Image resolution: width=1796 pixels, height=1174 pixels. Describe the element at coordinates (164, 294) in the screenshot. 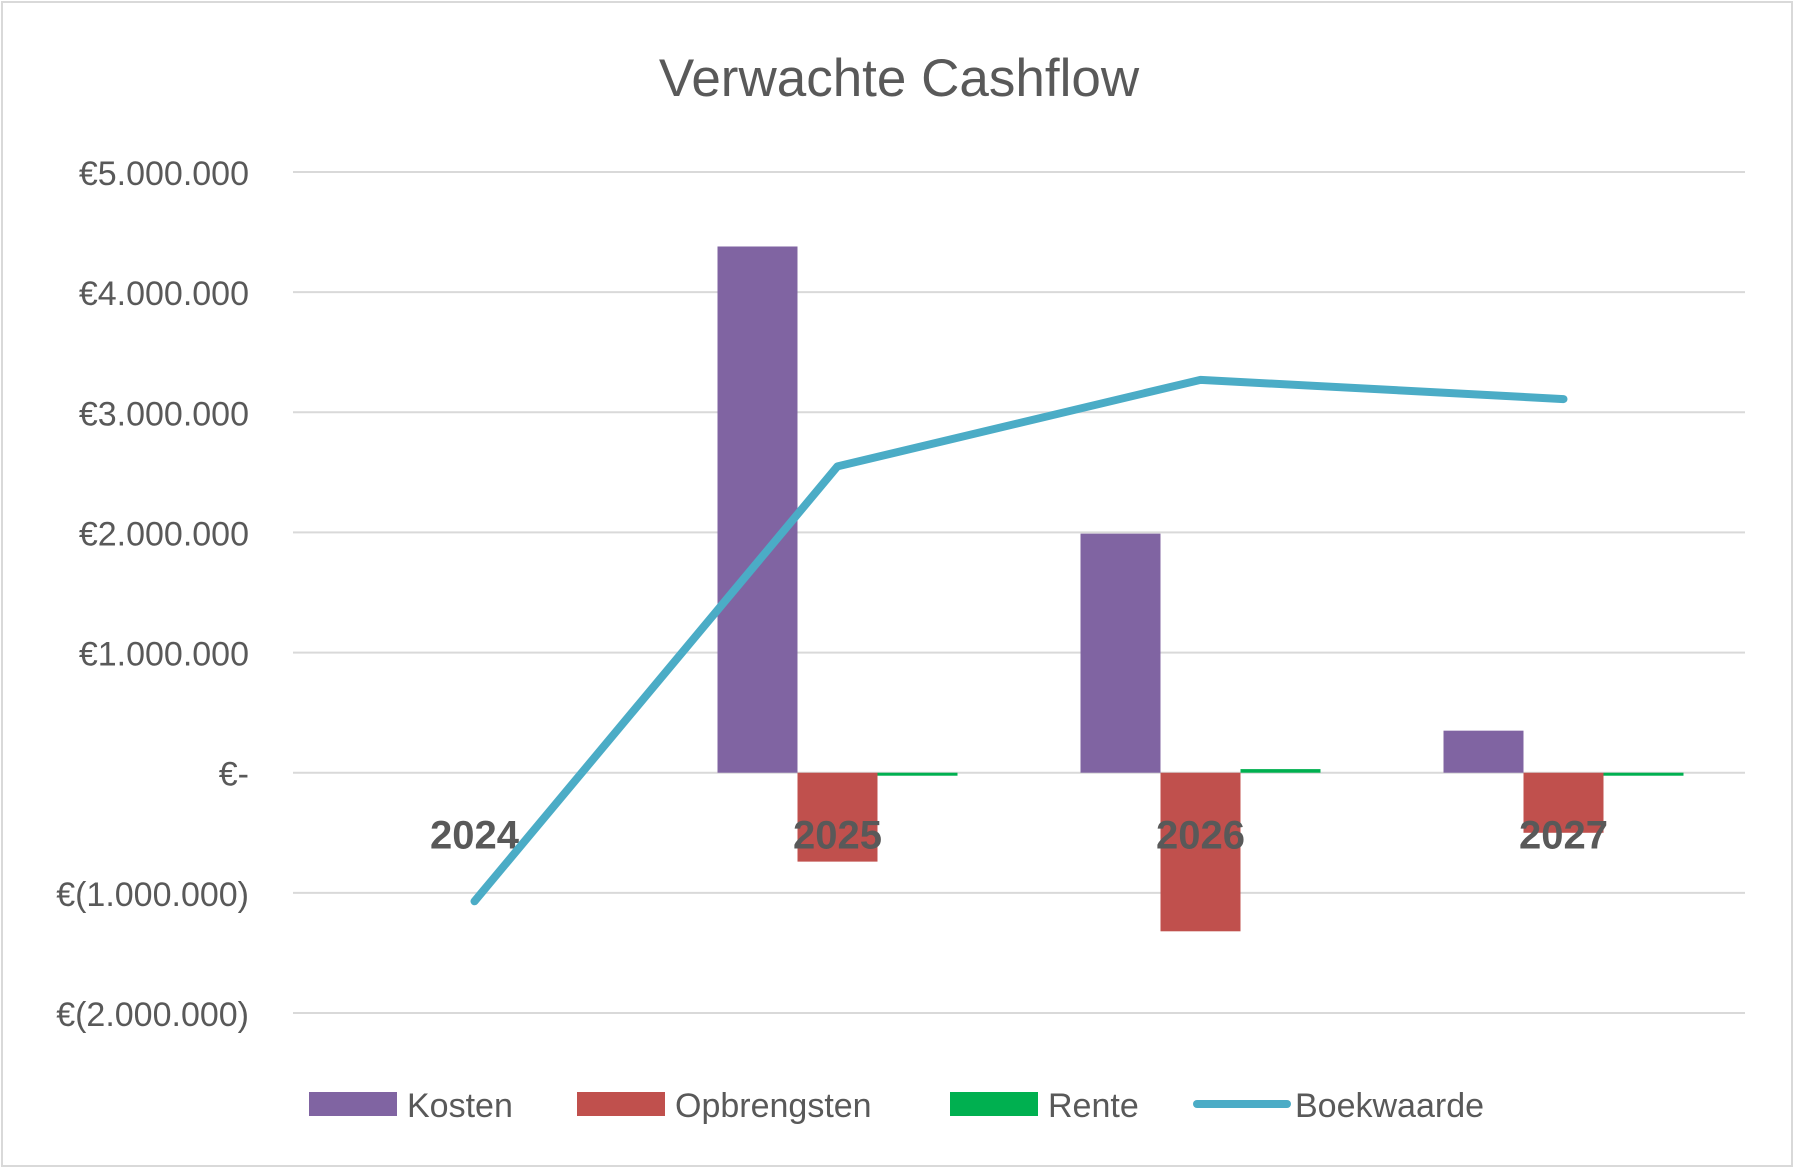

I see `y-tick-label: €4.000.000` at that location.